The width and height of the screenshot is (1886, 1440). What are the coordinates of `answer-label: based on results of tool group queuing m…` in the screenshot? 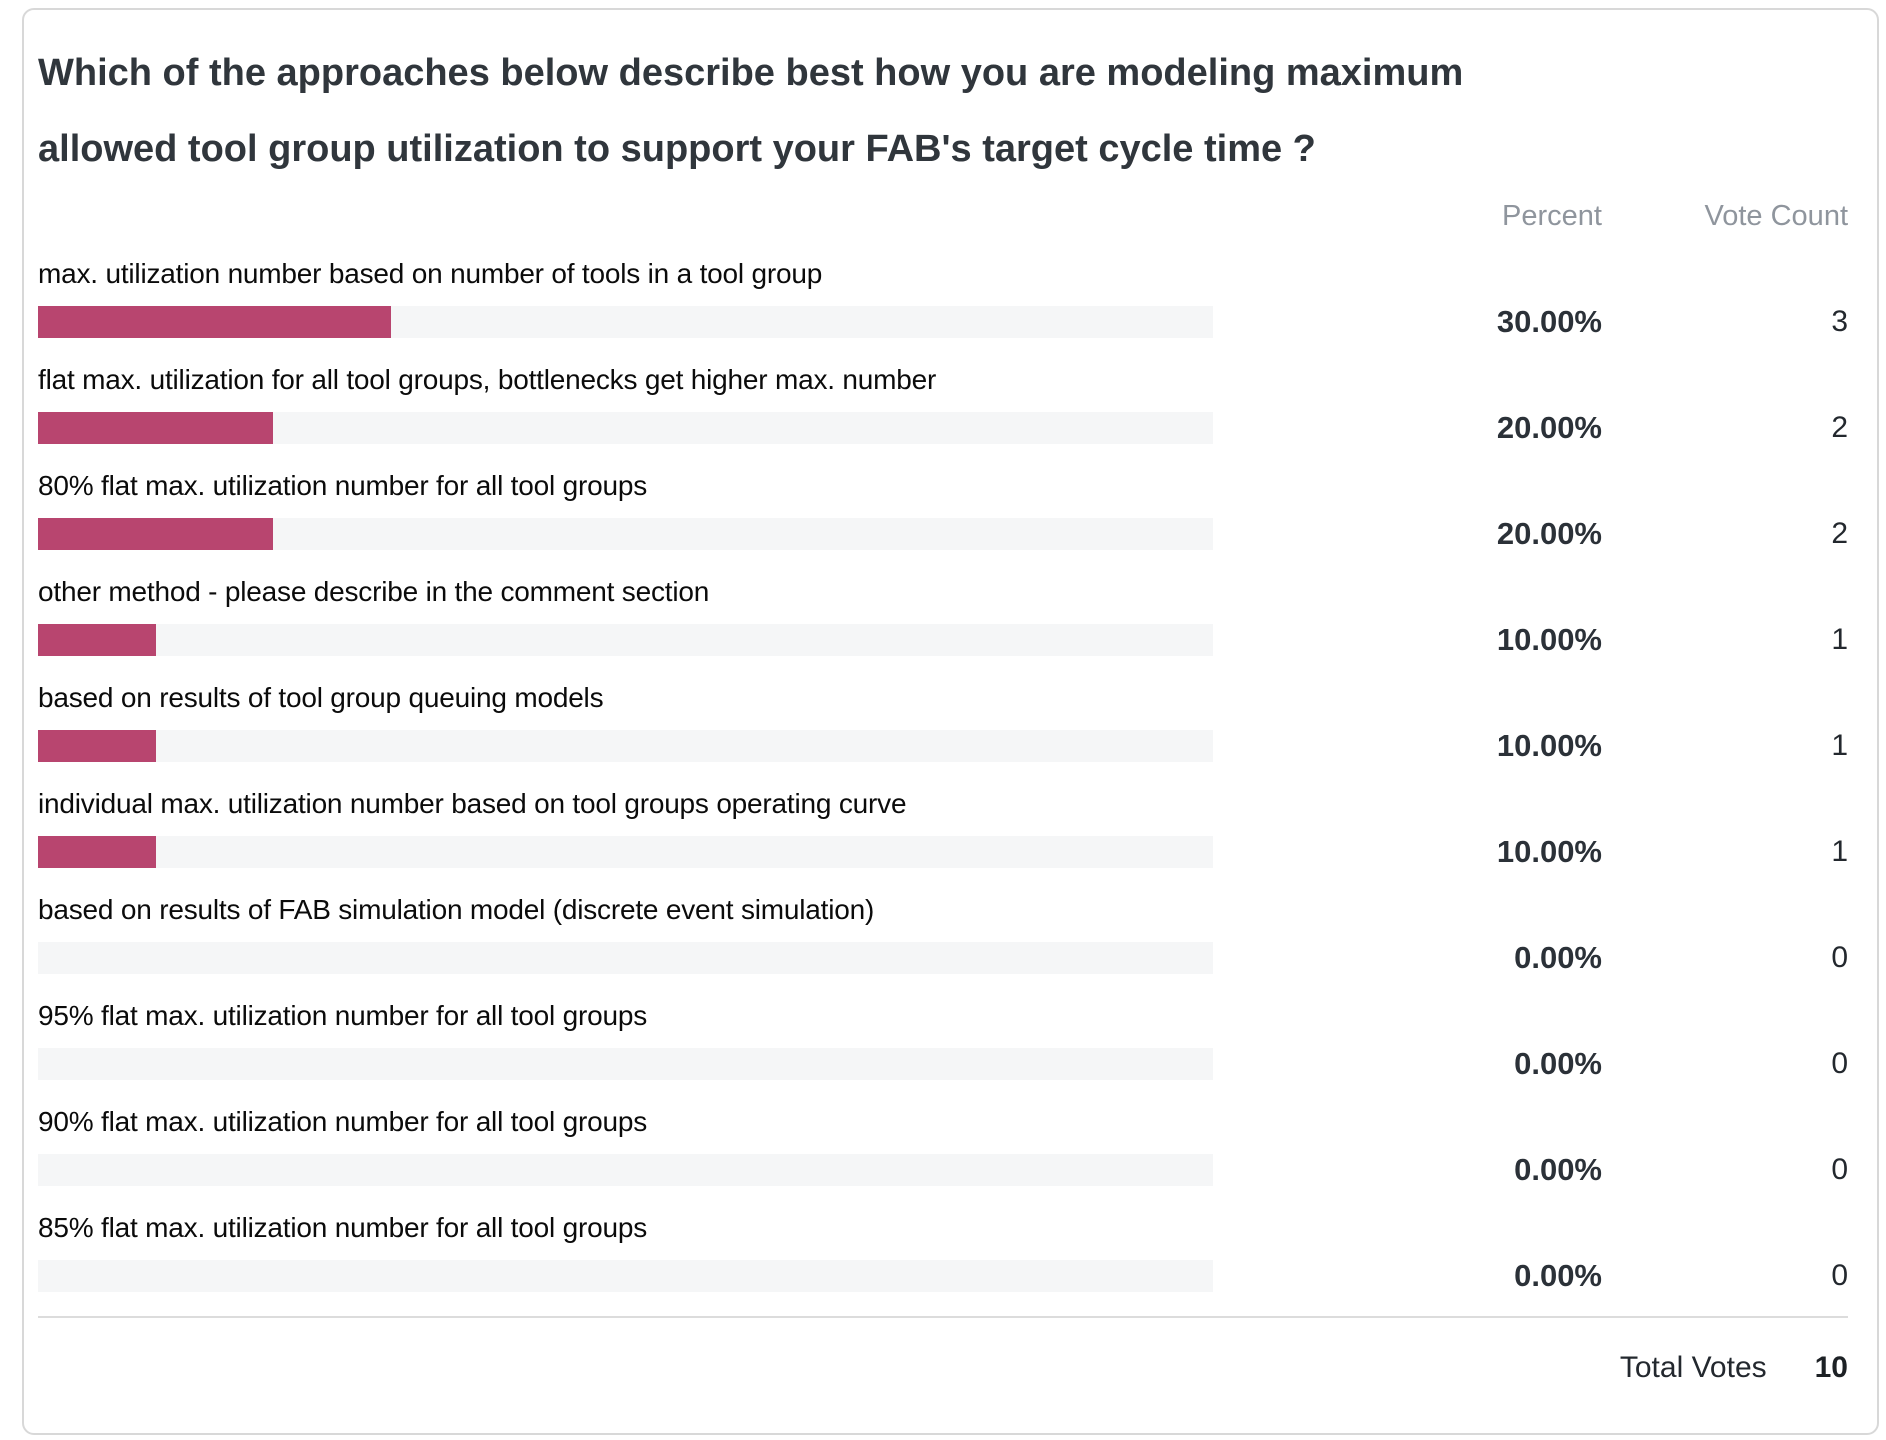 It's located at (321, 697).